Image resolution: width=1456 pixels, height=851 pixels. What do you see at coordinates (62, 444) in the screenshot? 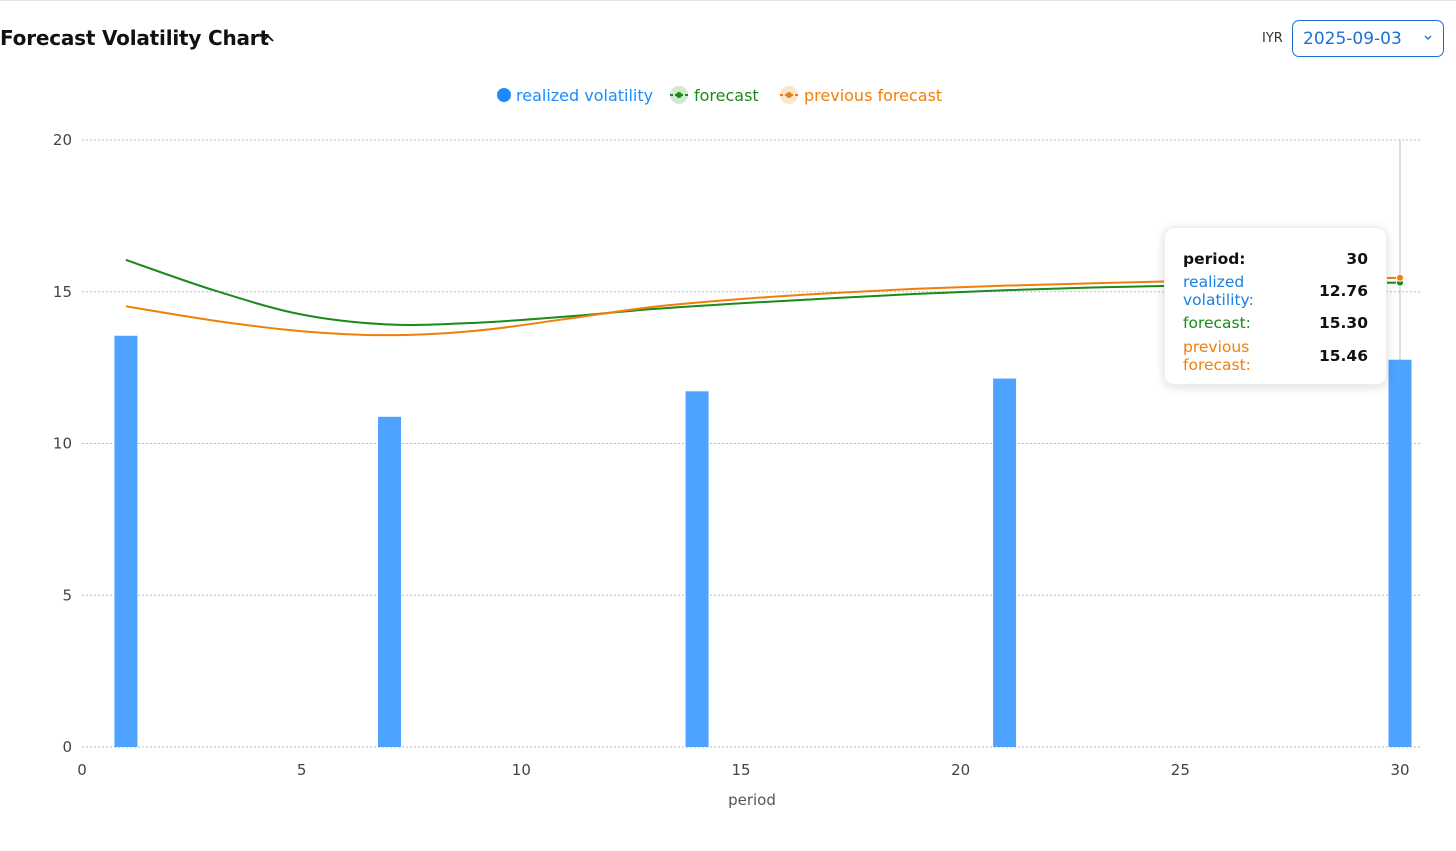
I see `y-tick-label: 10` at bounding box center [62, 444].